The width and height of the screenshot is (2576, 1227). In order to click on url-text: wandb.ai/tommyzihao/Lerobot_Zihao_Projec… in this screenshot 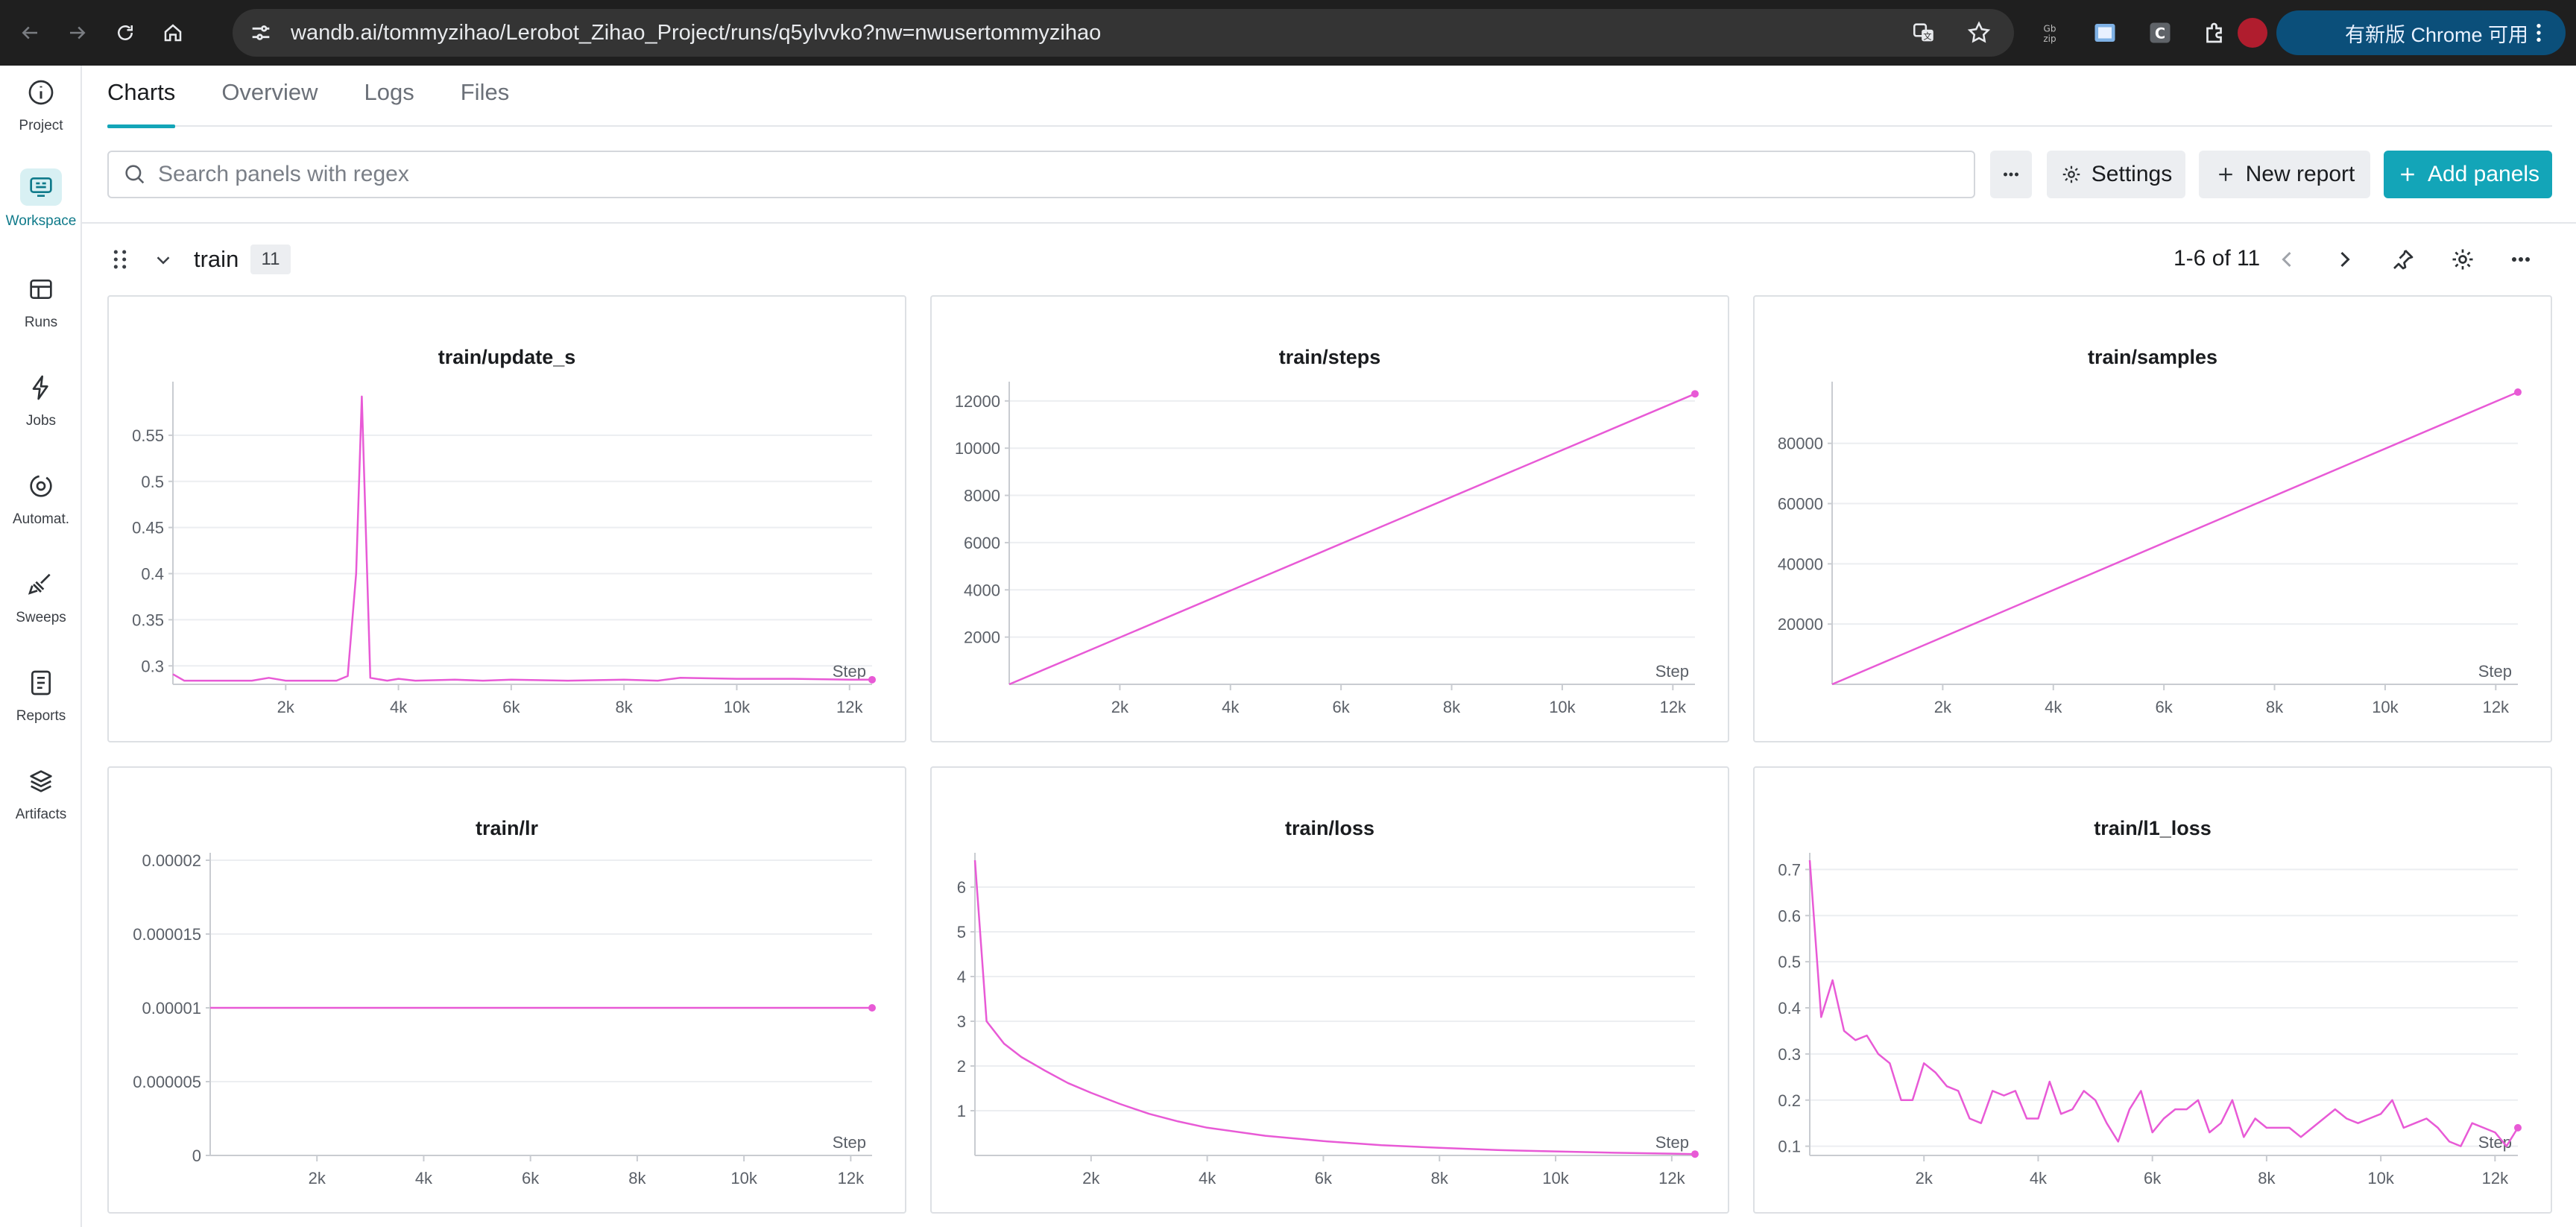, I will do `click(696, 32)`.